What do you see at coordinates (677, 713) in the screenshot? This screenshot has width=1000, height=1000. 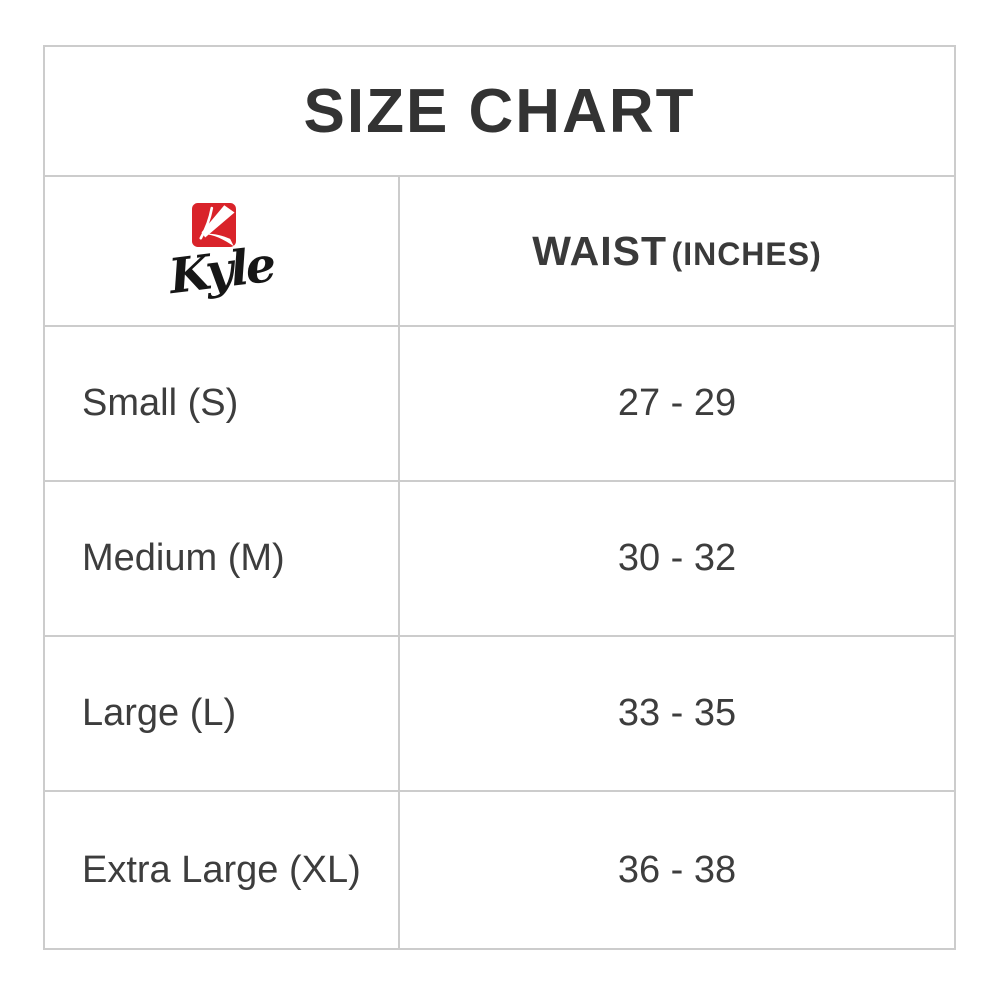 I see `waist-value: 33 - 35` at bounding box center [677, 713].